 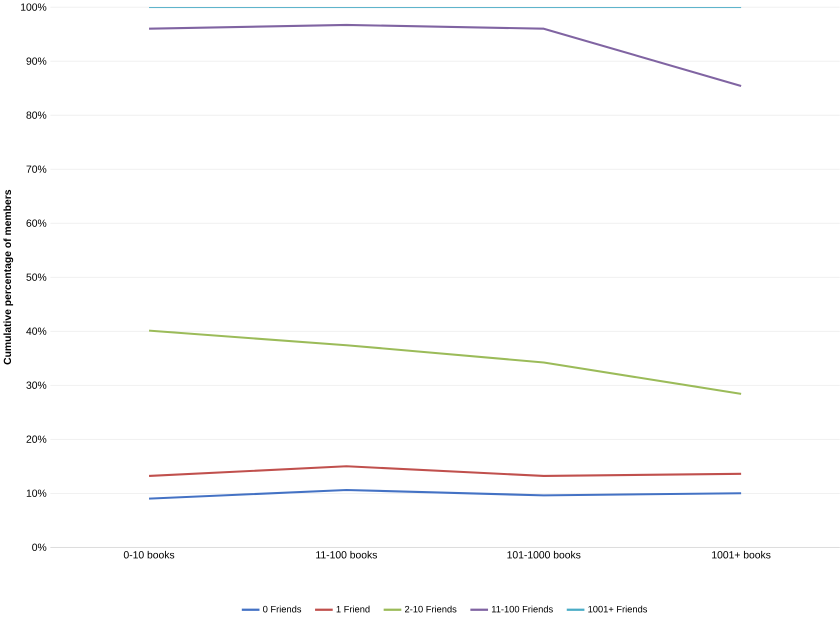 What do you see at coordinates (741, 554) in the screenshot?
I see `x-tick-label: 1001+ books` at bounding box center [741, 554].